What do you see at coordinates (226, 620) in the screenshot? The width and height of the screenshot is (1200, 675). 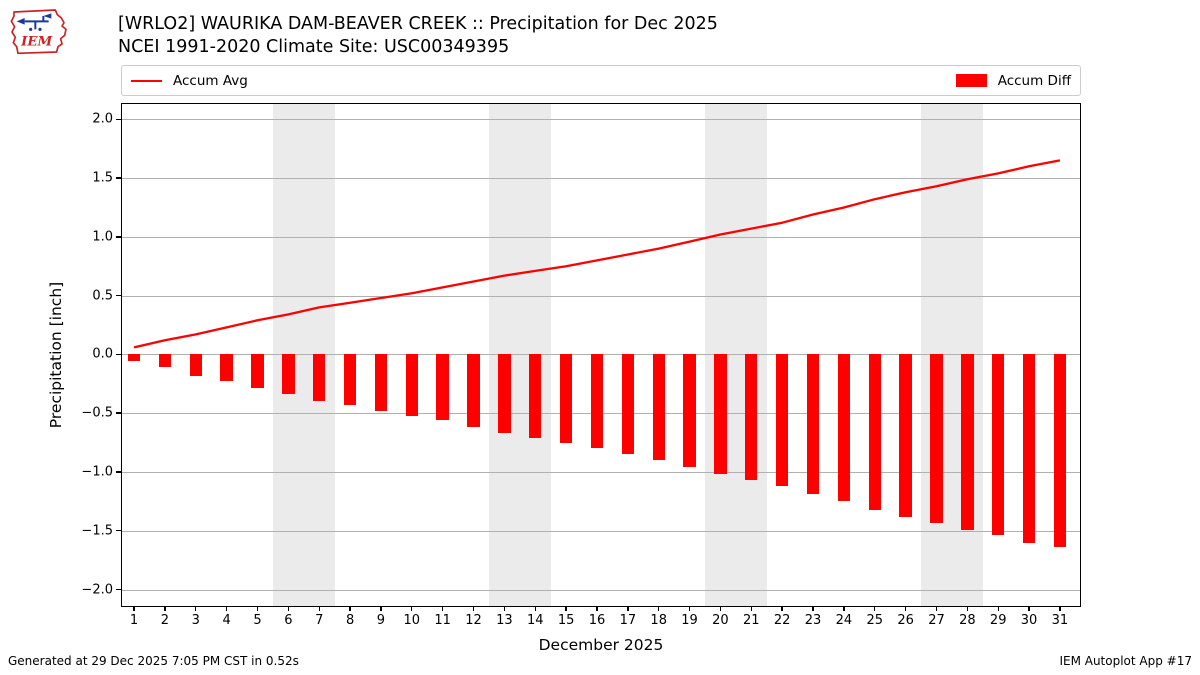 I see `x-tick-label: 4` at bounding box center [226, 620].